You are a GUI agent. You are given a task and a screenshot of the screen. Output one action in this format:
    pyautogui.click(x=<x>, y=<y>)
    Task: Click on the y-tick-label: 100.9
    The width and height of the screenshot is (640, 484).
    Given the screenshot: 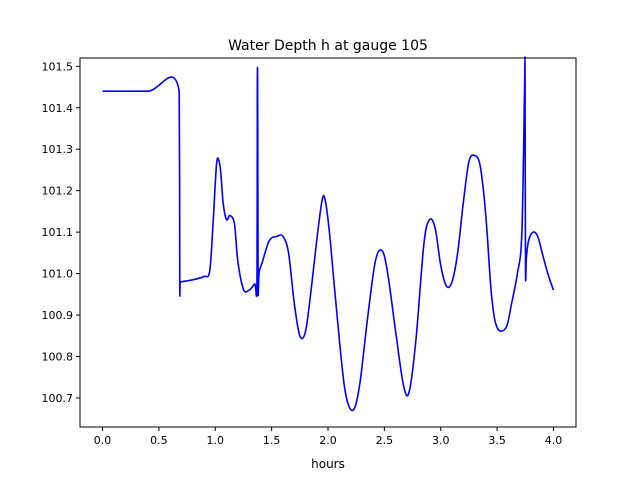 What is the action you would take?
    pyautogui.click(x=58, y=315)
    